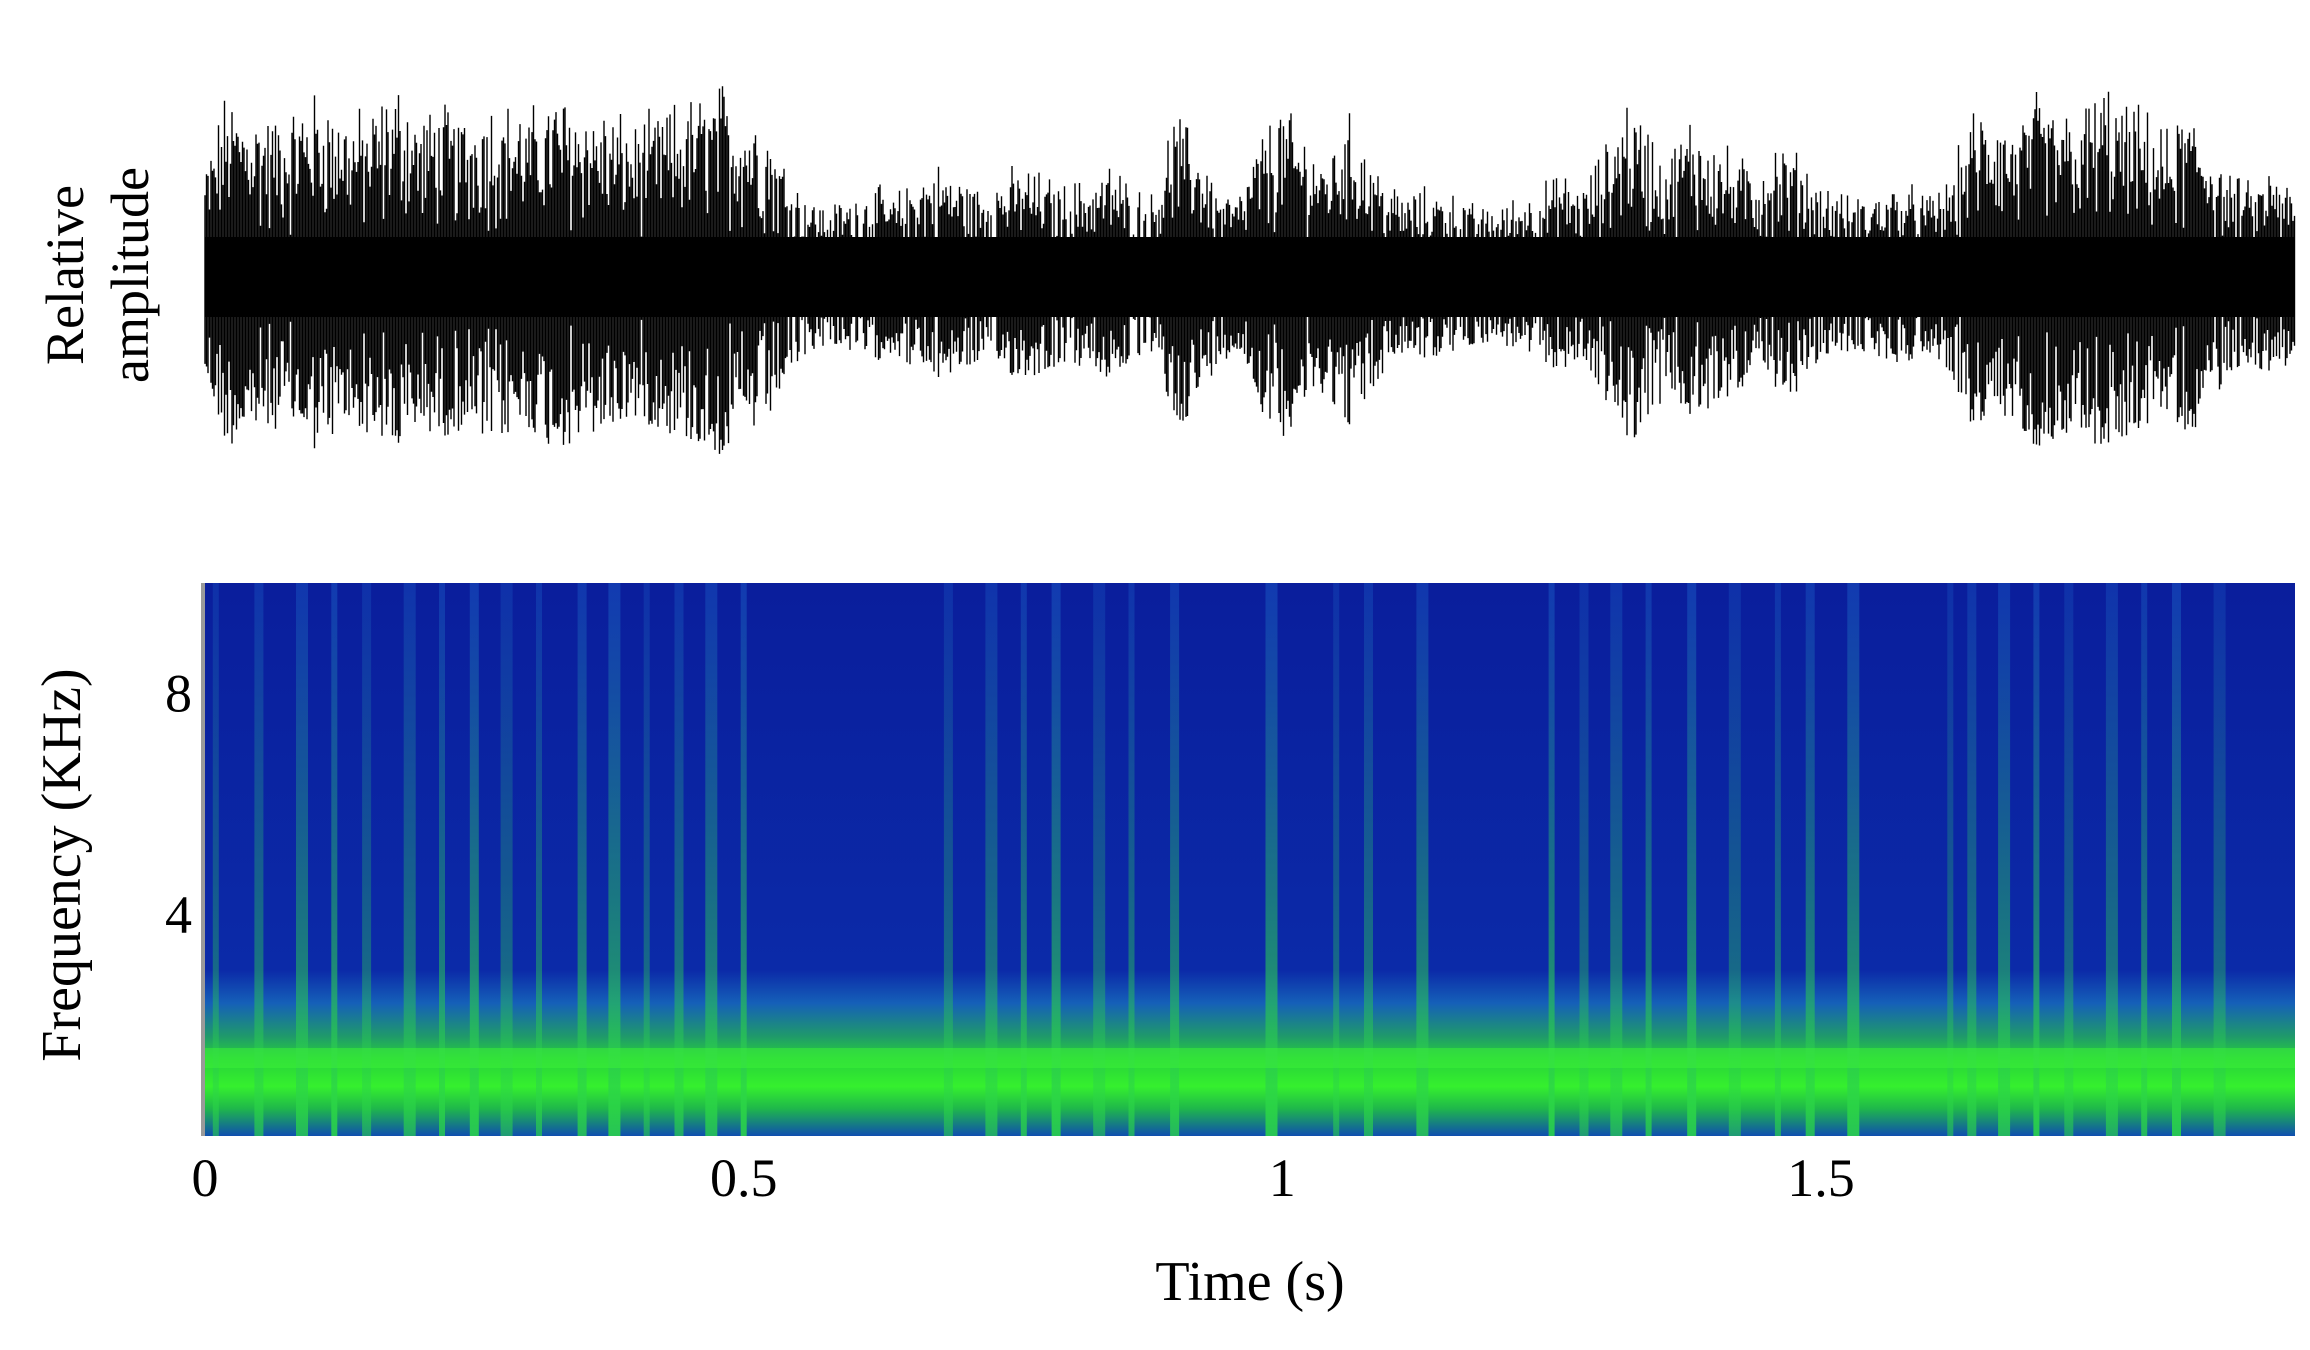 The height and width of the screenshot is (1350, 2310). What do you see at coordinates (178, 915) in the screenshot?
I see `y-tick-label: 4` at bounding box center [178, 915].